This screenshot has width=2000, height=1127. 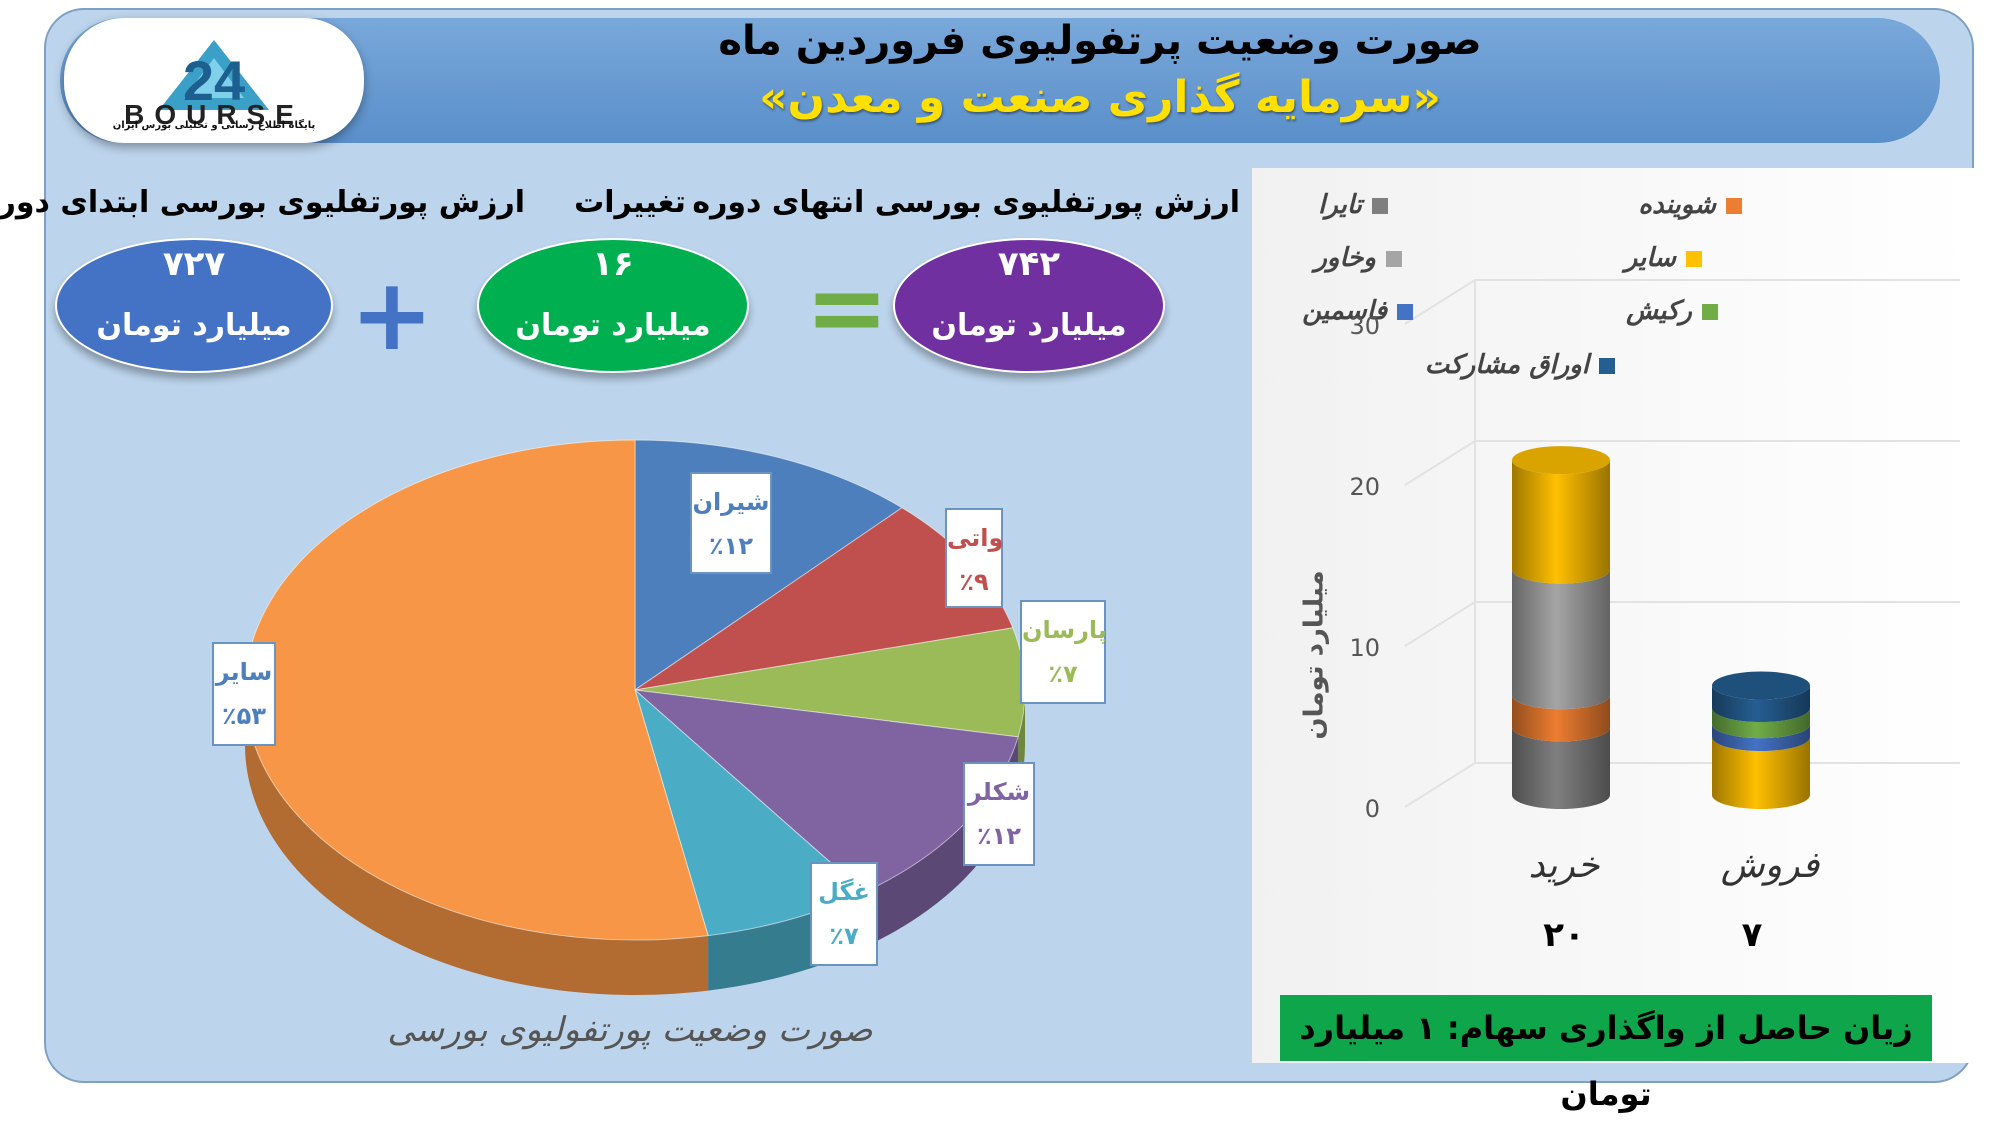 What do you see at coordinates (731, 546) in the screenshot?
I see `pie-label-shiran-pct: ٪۱۲` at bounding box center [731, 546].